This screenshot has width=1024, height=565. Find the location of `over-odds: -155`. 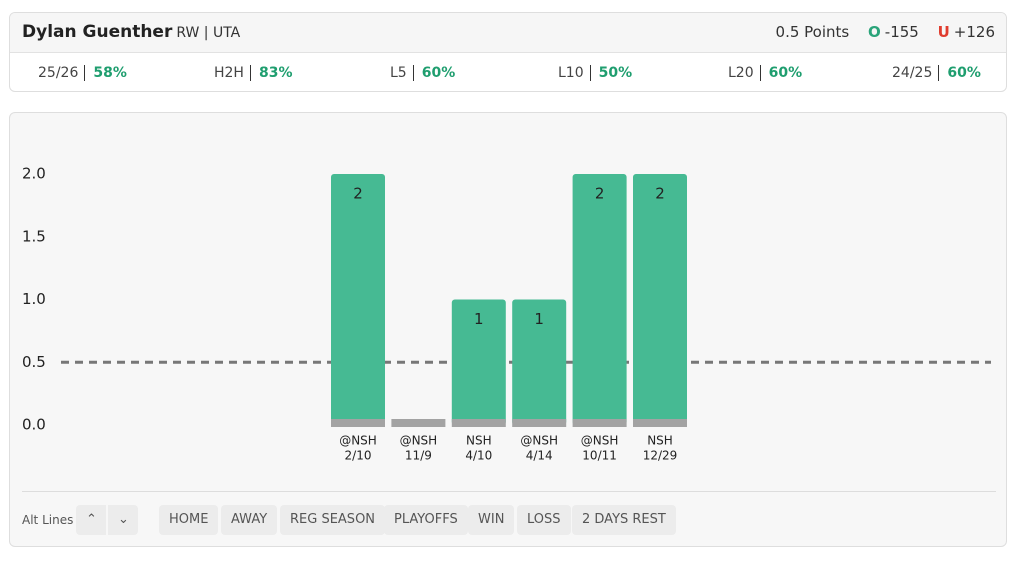

over-odds: -155 is located at coordinates (901, 32).